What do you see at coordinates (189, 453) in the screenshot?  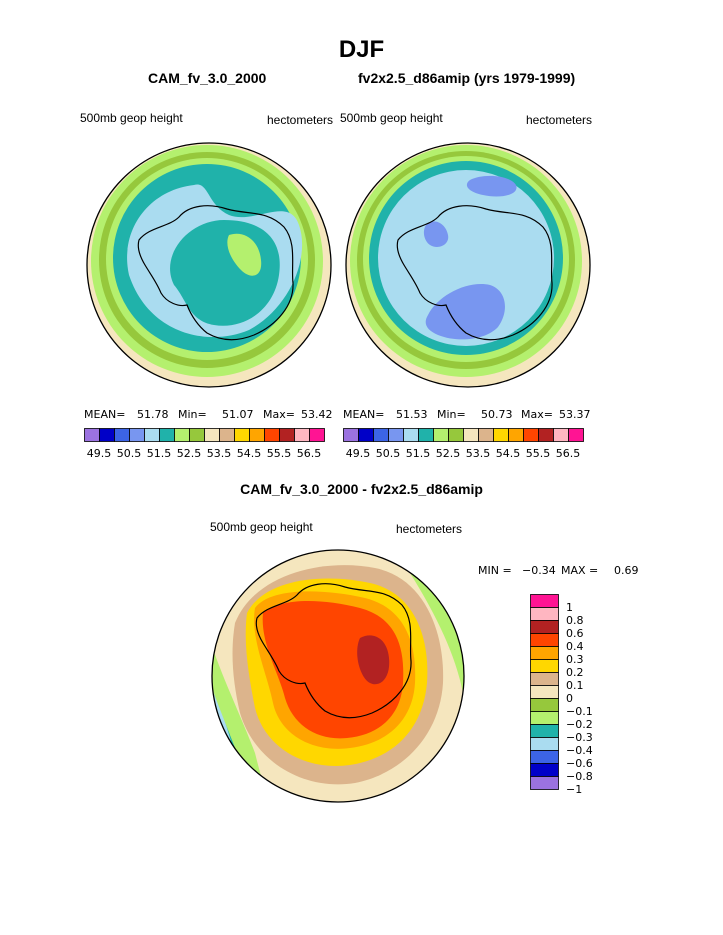 I see `left-colorbar-tick-label-3: 52.5` at bounding box center [189, 453].